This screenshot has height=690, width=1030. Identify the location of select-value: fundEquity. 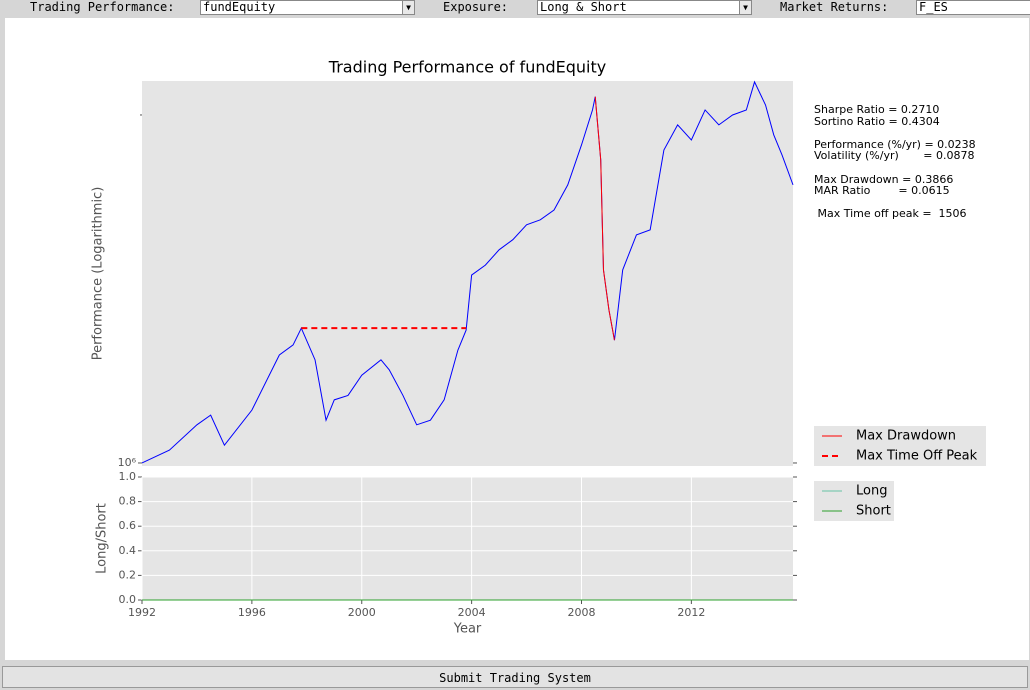
(239, 7).